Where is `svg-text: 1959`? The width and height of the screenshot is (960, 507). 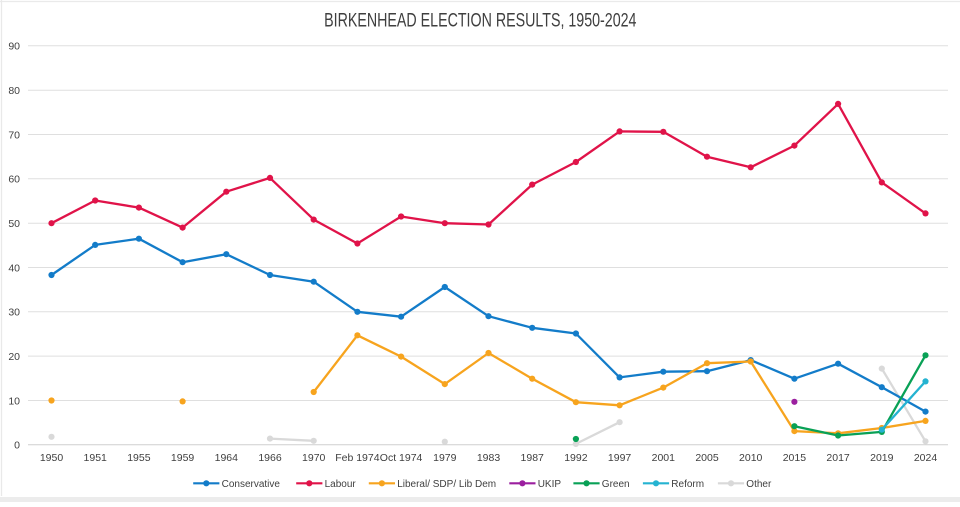
svg-text: 1959 is located at coordinates (183, 458).